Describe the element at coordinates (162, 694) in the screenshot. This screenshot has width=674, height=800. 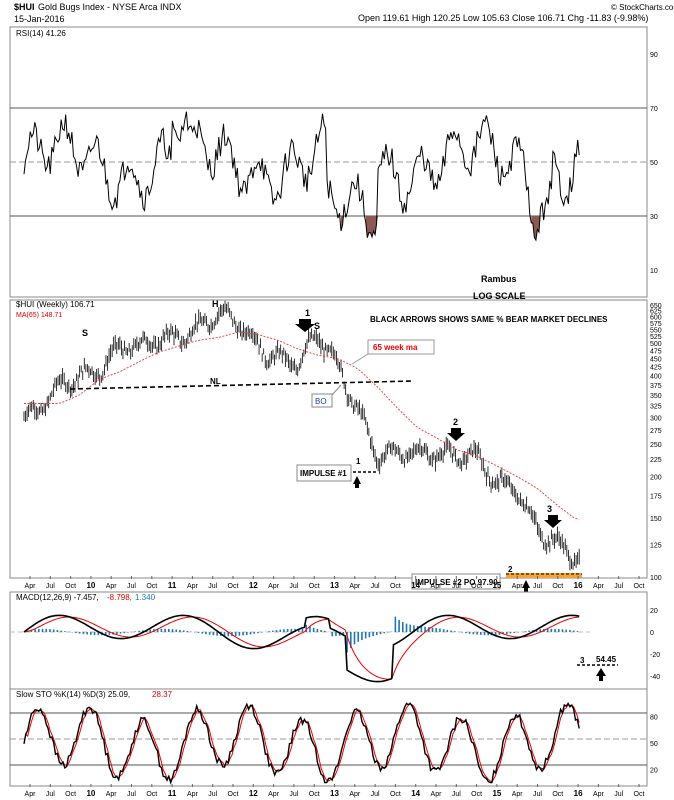
I see `sto-d: 28.37` at that location.